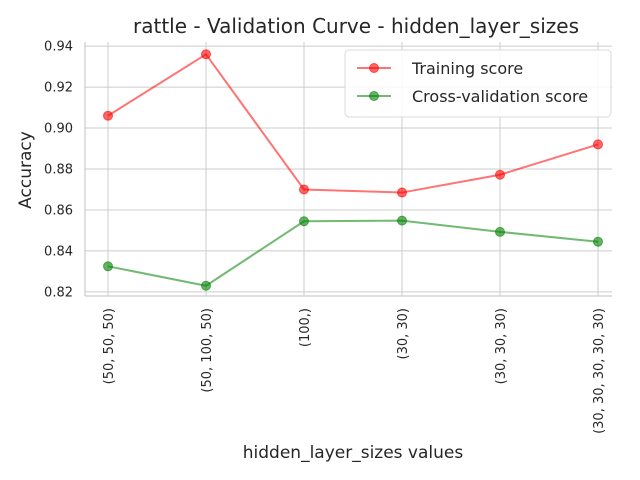 This screenshot has height=480, width=640. I want to click on x-tick-label: (100,), so click(305, 327).